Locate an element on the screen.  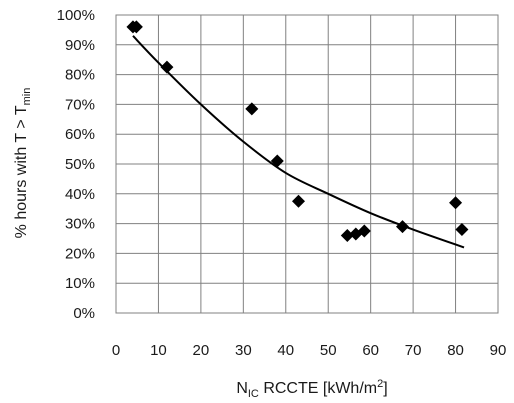
y-tick-label: 10% is located at coordinates (80, 283).